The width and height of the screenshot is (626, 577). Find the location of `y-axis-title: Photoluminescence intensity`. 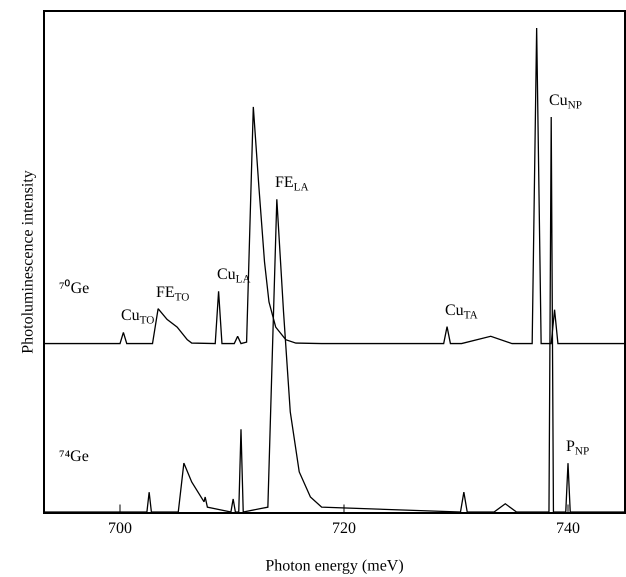

y-axis-title: Photoluminescence intensity is located at coordinates (28, 262).